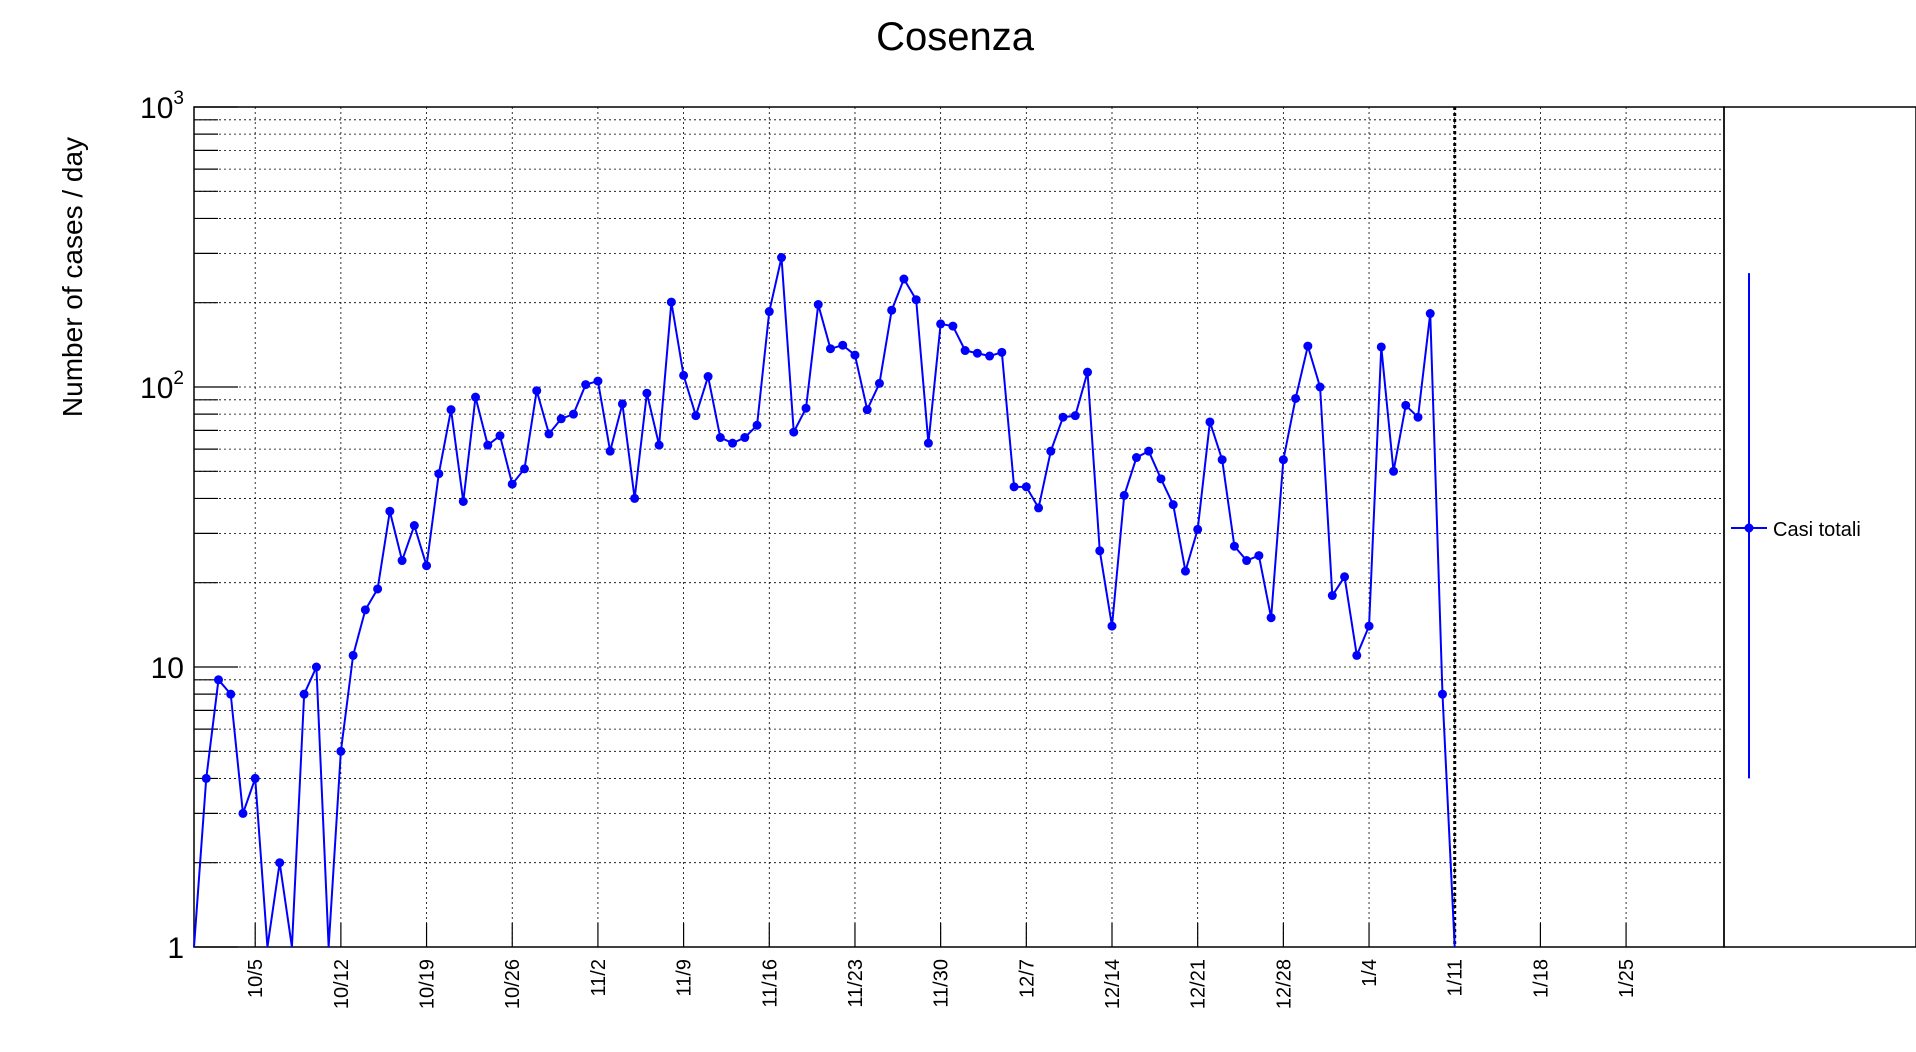 This screenshot has width=1916, height=1052. What do you see at coordinates (513, 984) in the screenshot?
I see `x-tick-label: 10/26` at bounding box center [513, 984].